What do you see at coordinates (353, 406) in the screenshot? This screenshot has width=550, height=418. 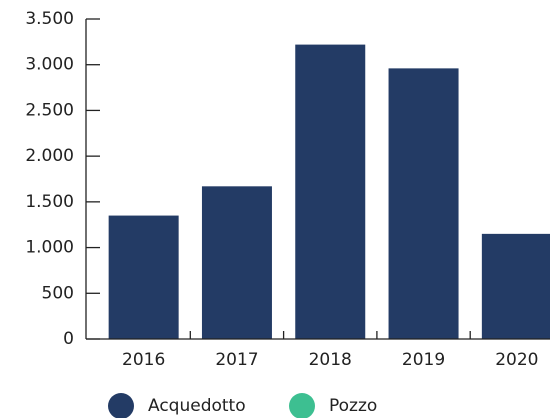 I see `legend-label: Pozzo` at bounding box center [353, 406].